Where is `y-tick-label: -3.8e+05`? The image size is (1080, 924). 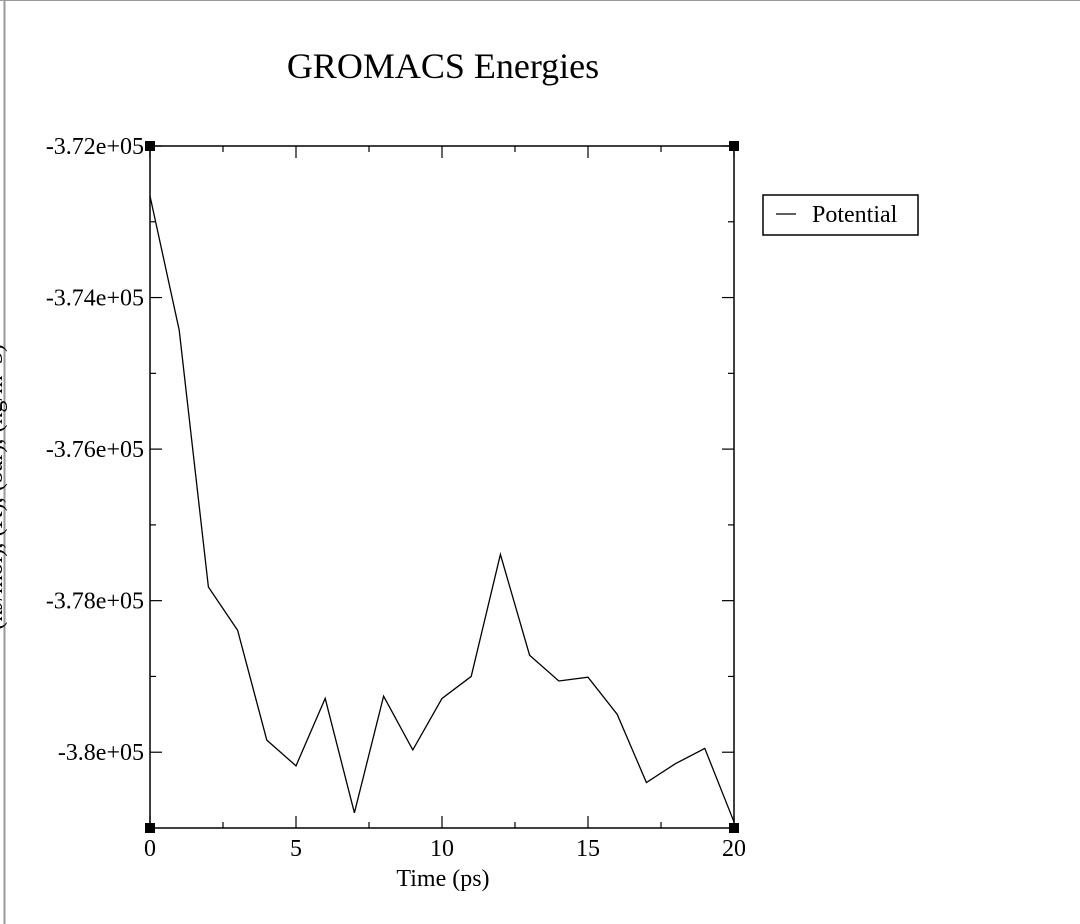
y-tick-label: -3.8e+05 is located at coordinates (101, 753).